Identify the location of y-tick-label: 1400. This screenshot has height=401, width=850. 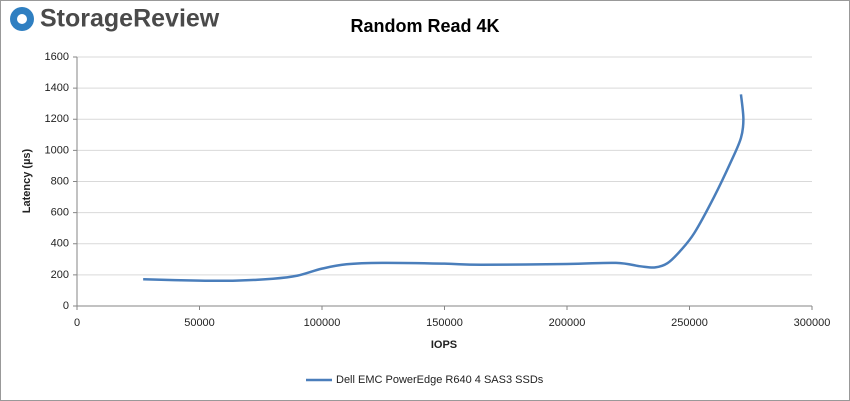
(57, 88).